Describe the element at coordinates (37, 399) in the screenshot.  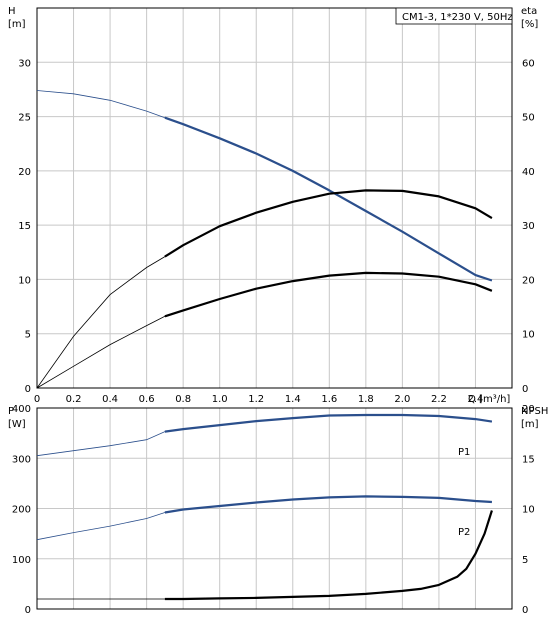
I see `x-tick-label: 0` at that location.